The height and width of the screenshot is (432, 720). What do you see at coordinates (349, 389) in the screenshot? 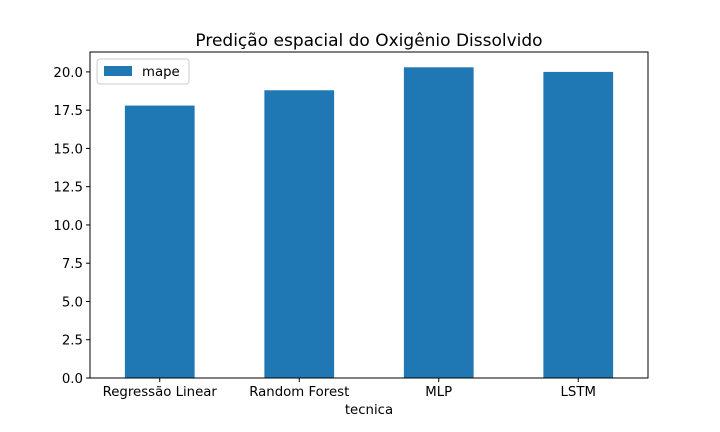
I see `x-axis: Regressão Linear Random Forest MLP LSTM` at bounding box center [349, 389].